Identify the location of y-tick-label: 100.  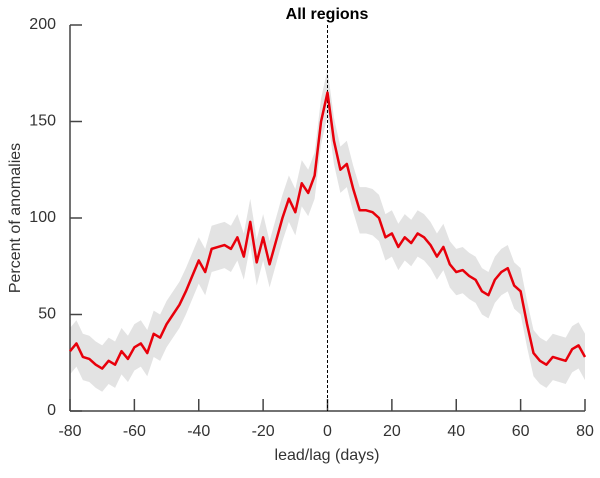
(42, 217).